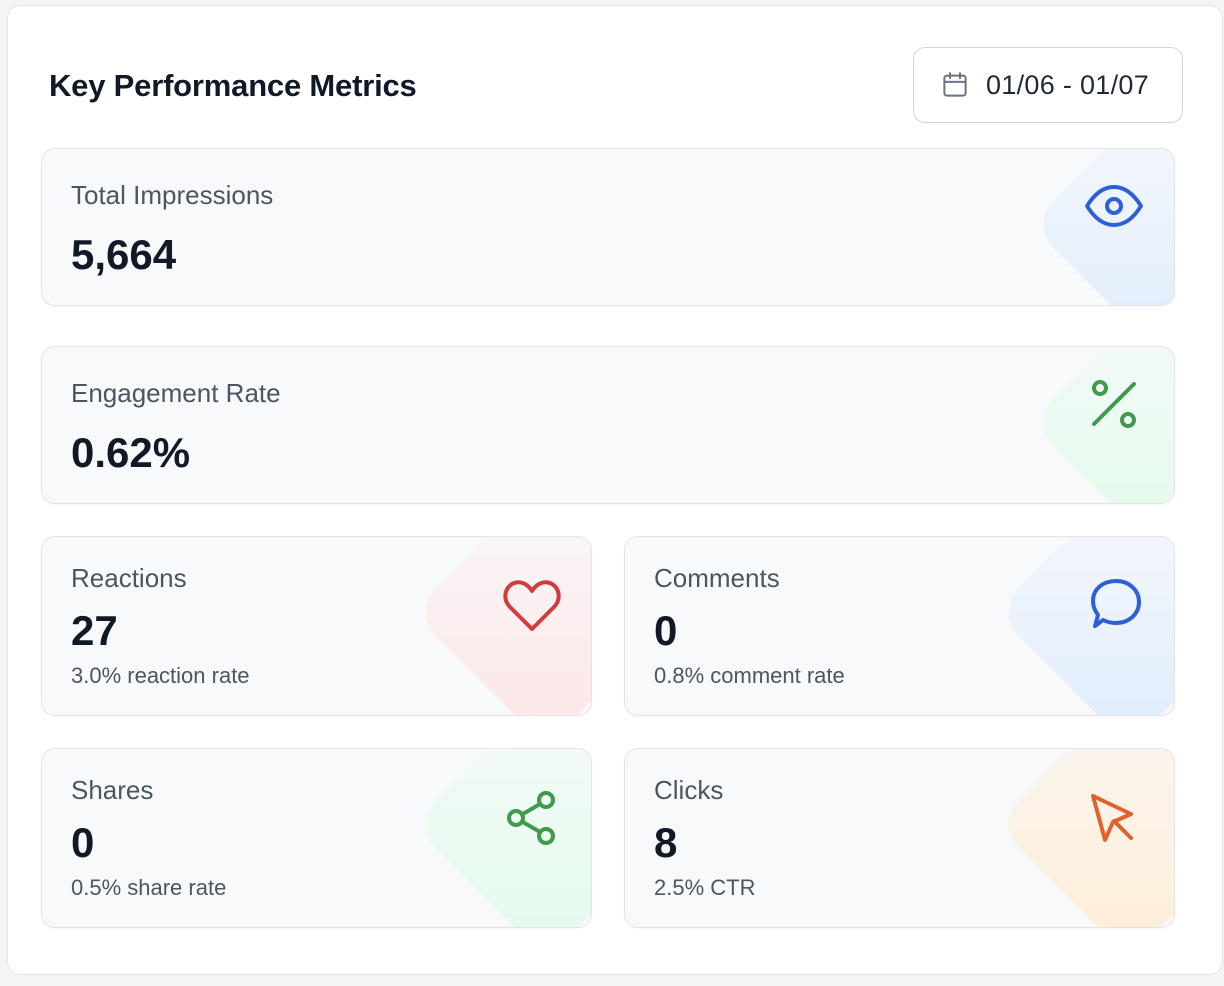  Describe the element at coordinates (608, 227) in the screenshot. I see `impressions-card: Total Impressions 5,664` at that location.